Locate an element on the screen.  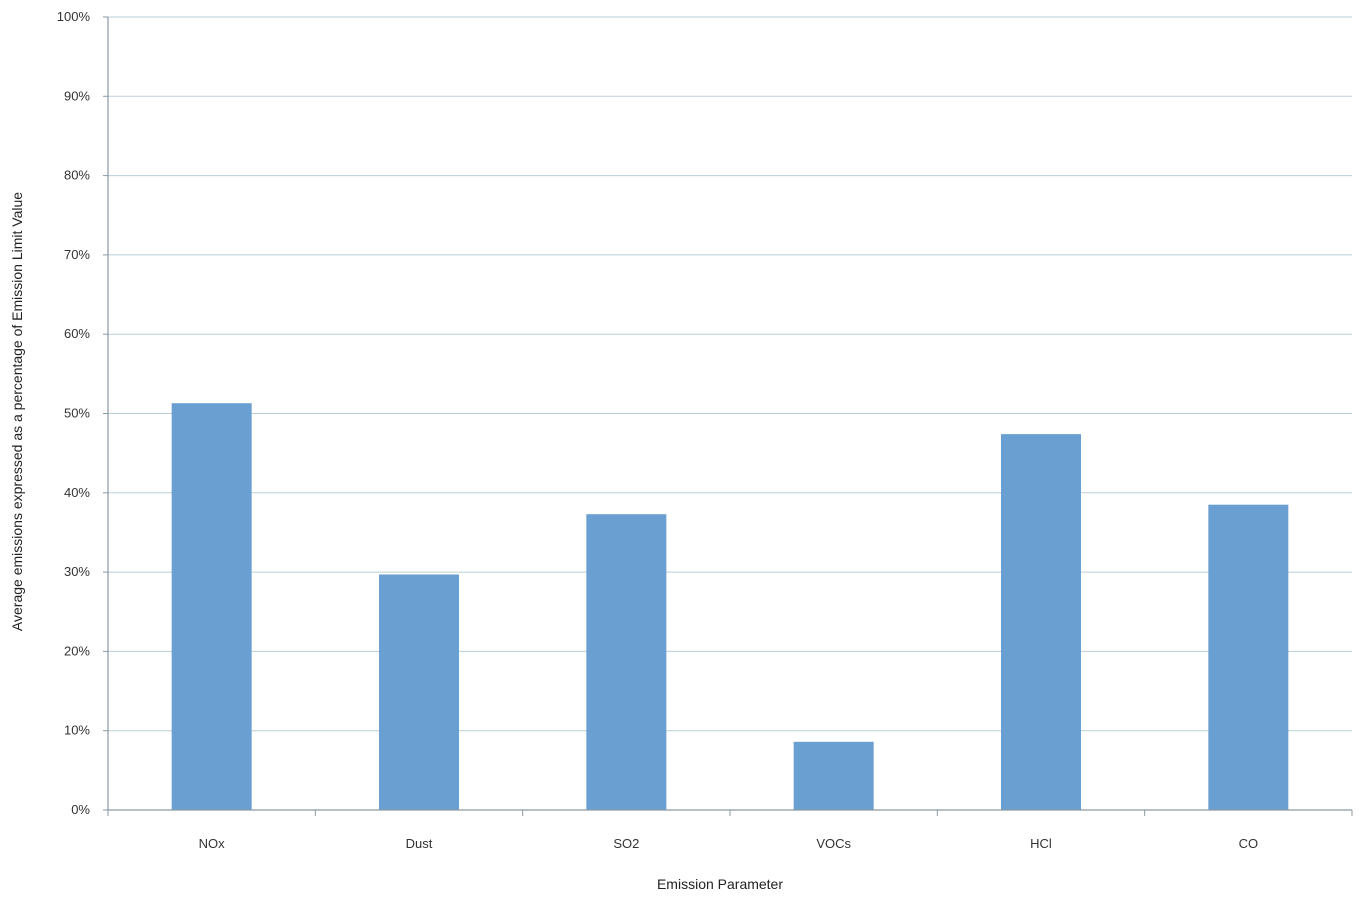
bar-so2 is located at coordinates (626, 662).